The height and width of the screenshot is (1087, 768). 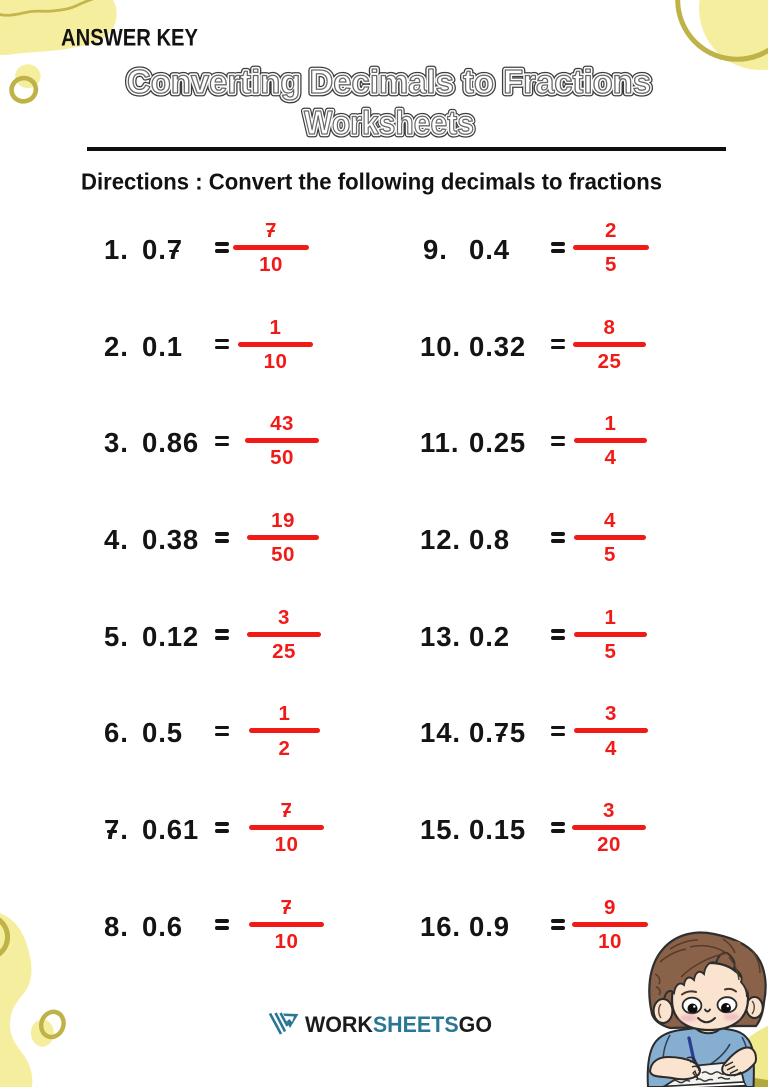 I want to click on svg-text:Converting Decimals to Fractio: Converting Decimals to Fractions, so click(x=389, y=81).